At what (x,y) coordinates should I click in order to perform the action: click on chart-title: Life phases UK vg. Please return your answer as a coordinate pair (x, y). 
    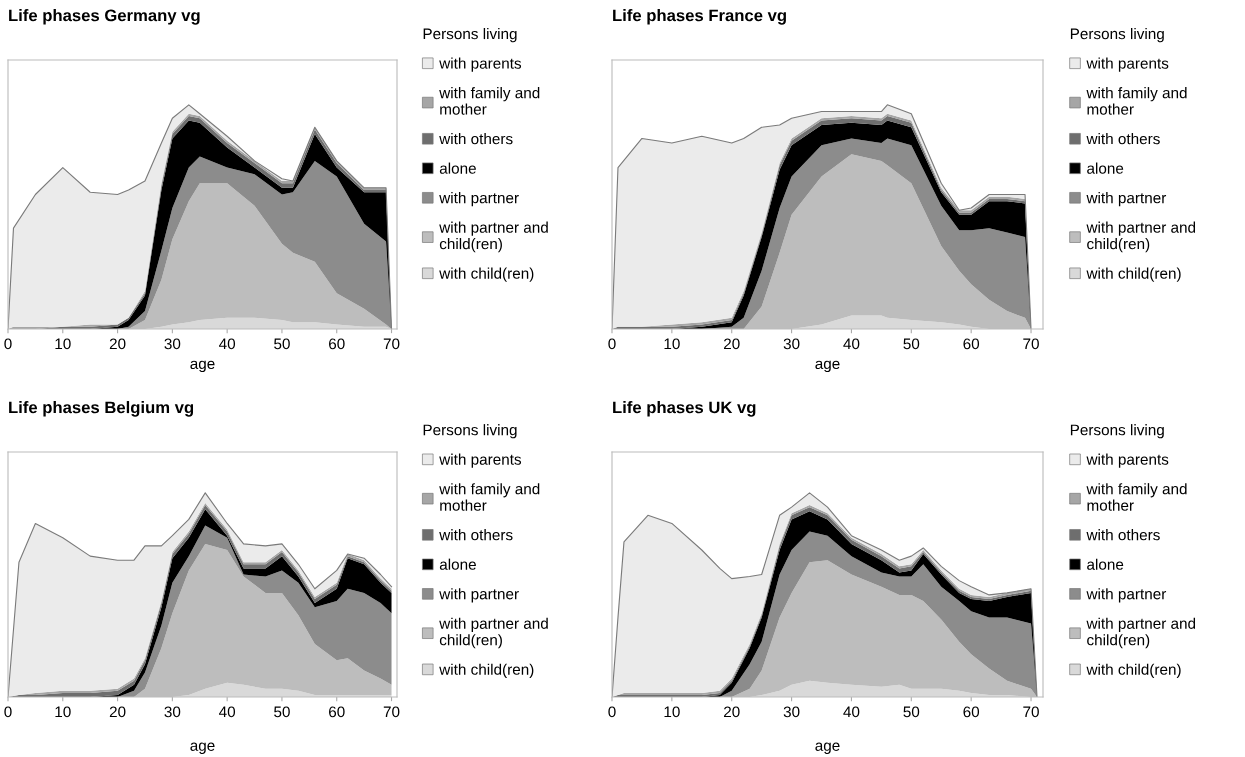
    Looking at the image, I should click on (684, 409).